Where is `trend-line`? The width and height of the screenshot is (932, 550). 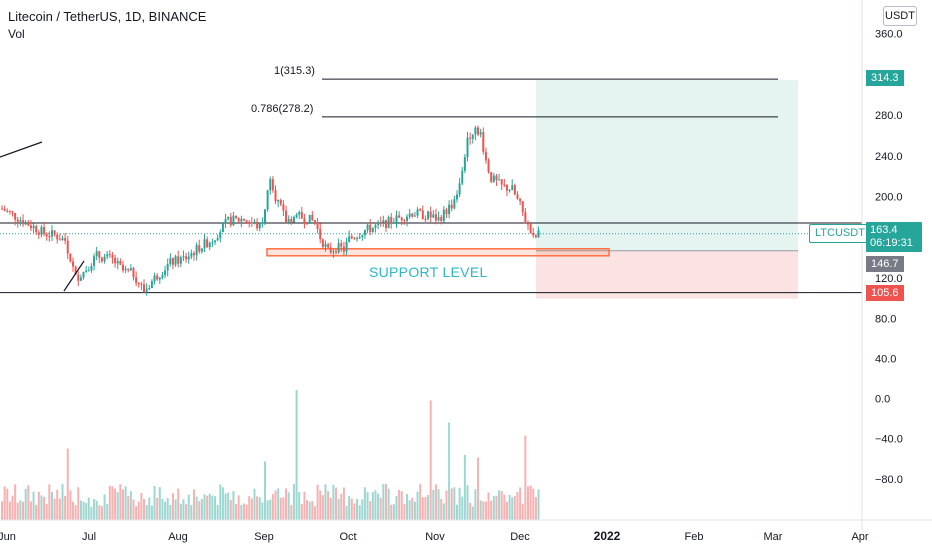 trend-line is located at coordinates (21, 149).